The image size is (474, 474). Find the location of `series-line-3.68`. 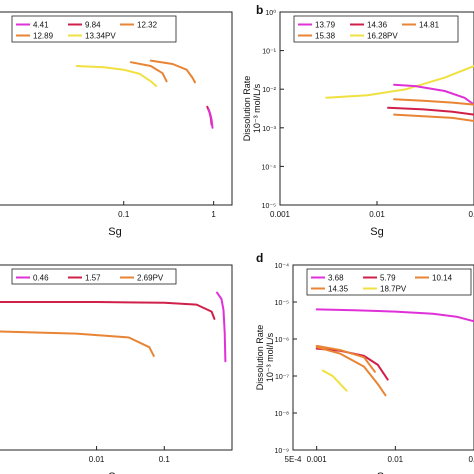

series-line-3.68 is located at coordinates (394, 315).